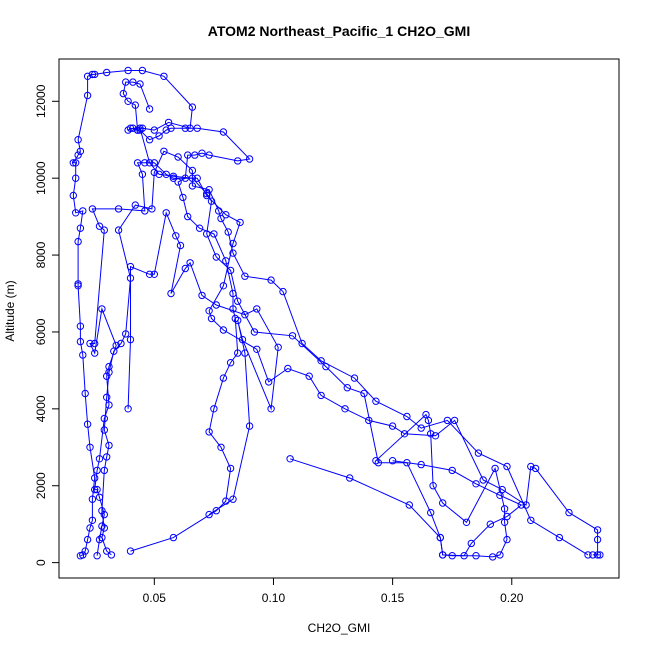 This screenshot has width=650, height=650. Describe the element at coordinates (155, 598) in the screenshot. I see `x-tick-label: 0.05` at that location.